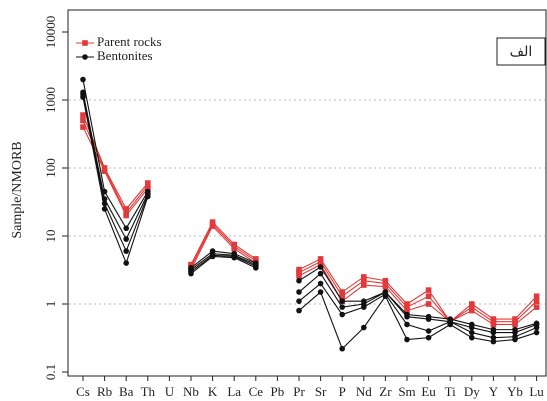 Image resolution: width=547 pixels, height=401 pixels. I want to click on x-tick-label: Eu, so click(428, 391).